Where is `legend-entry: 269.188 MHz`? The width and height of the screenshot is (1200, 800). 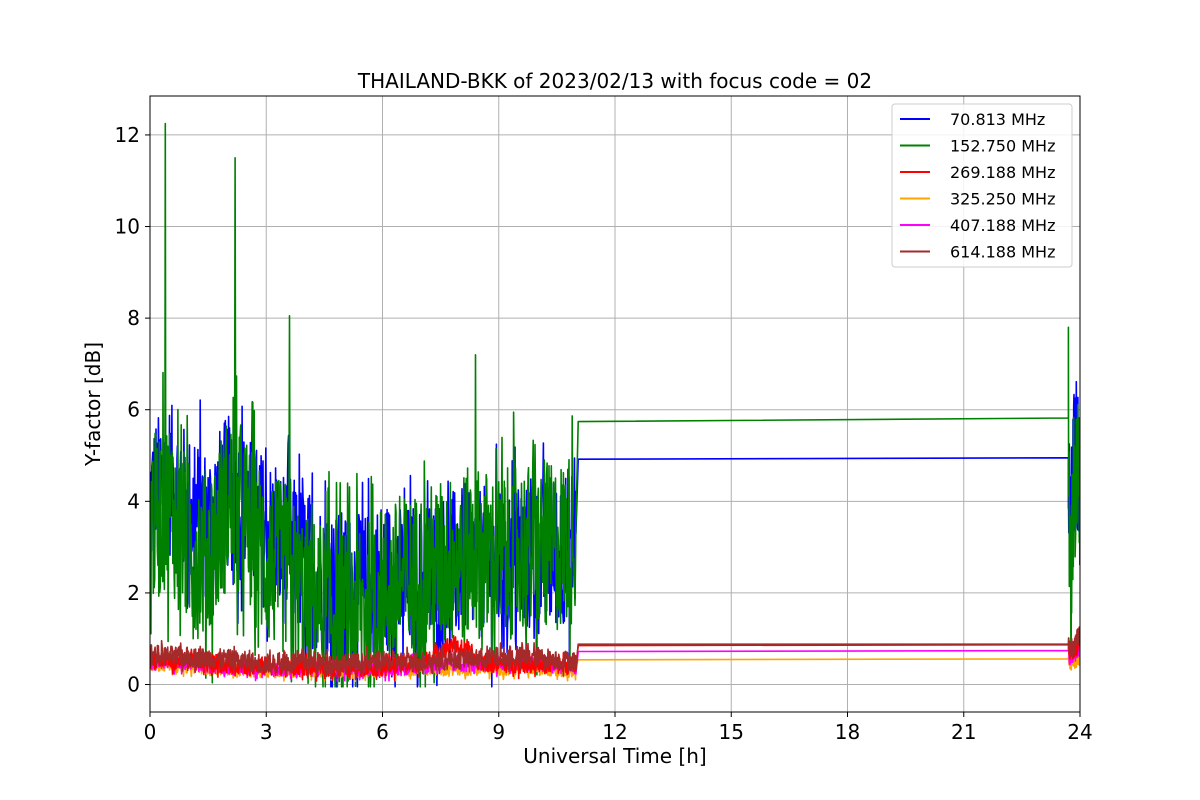 legend-entry: 269.188 MHz is located at coordinates (1002, 172).